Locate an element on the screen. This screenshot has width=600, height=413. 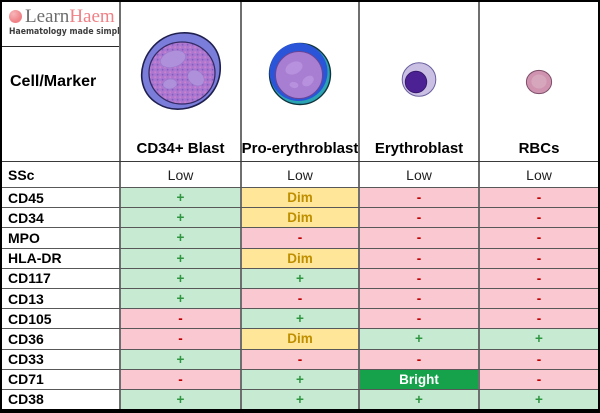
table-row-cd45: CD45 + Dim - - is located at coordinates (300, 198).